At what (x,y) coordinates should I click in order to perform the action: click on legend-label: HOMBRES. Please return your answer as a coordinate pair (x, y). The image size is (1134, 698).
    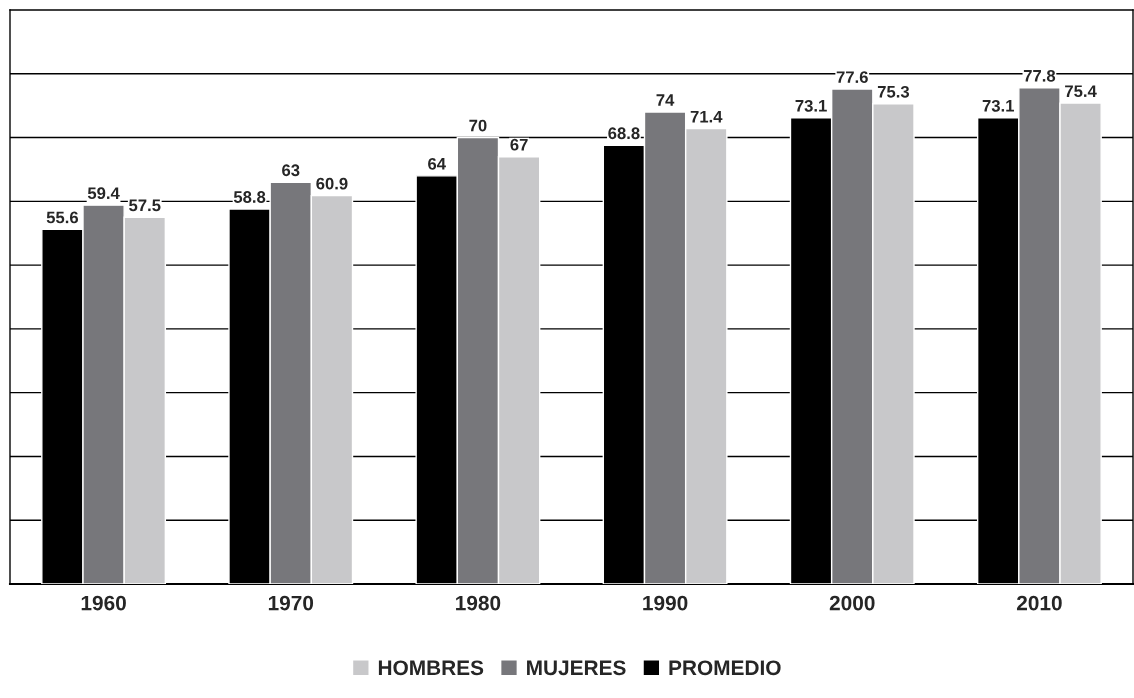
    Looking at the image, I should click on (431, 668).